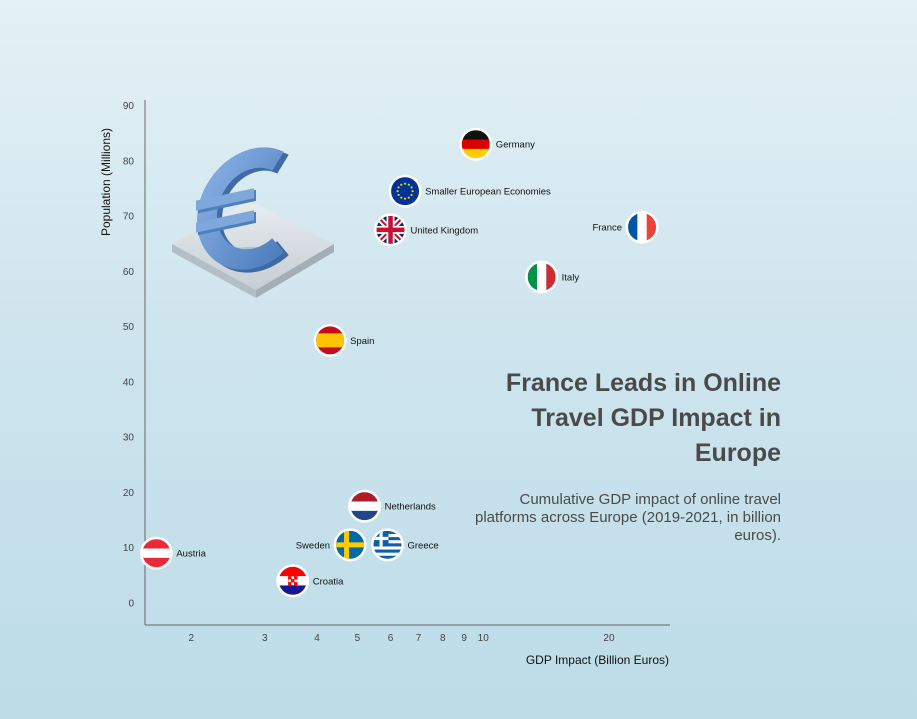 The image size is (917, 719). Describe the element at coordinates (642, 227) in the screenshot. I see `france-flag-icon` at that location.